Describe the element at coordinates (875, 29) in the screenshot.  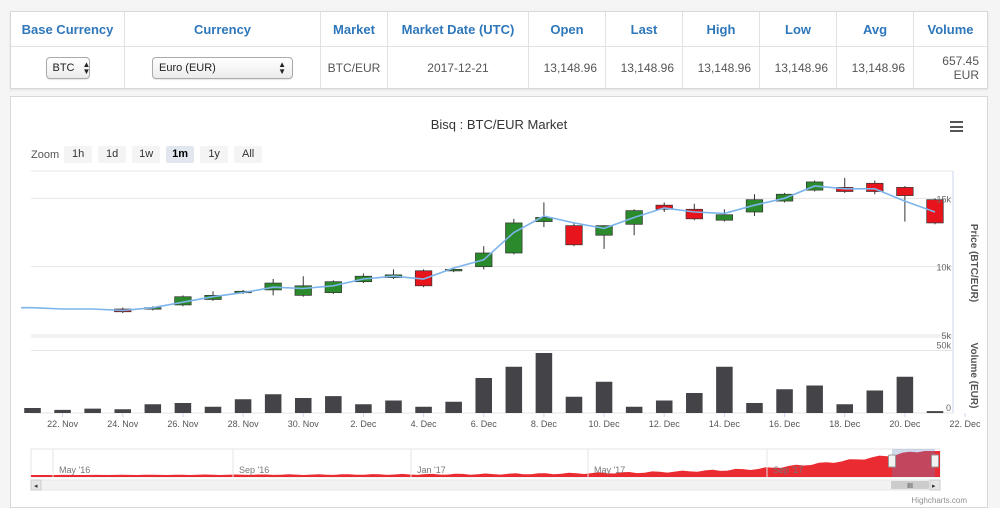
I see `header-avg: Avg` at that location.